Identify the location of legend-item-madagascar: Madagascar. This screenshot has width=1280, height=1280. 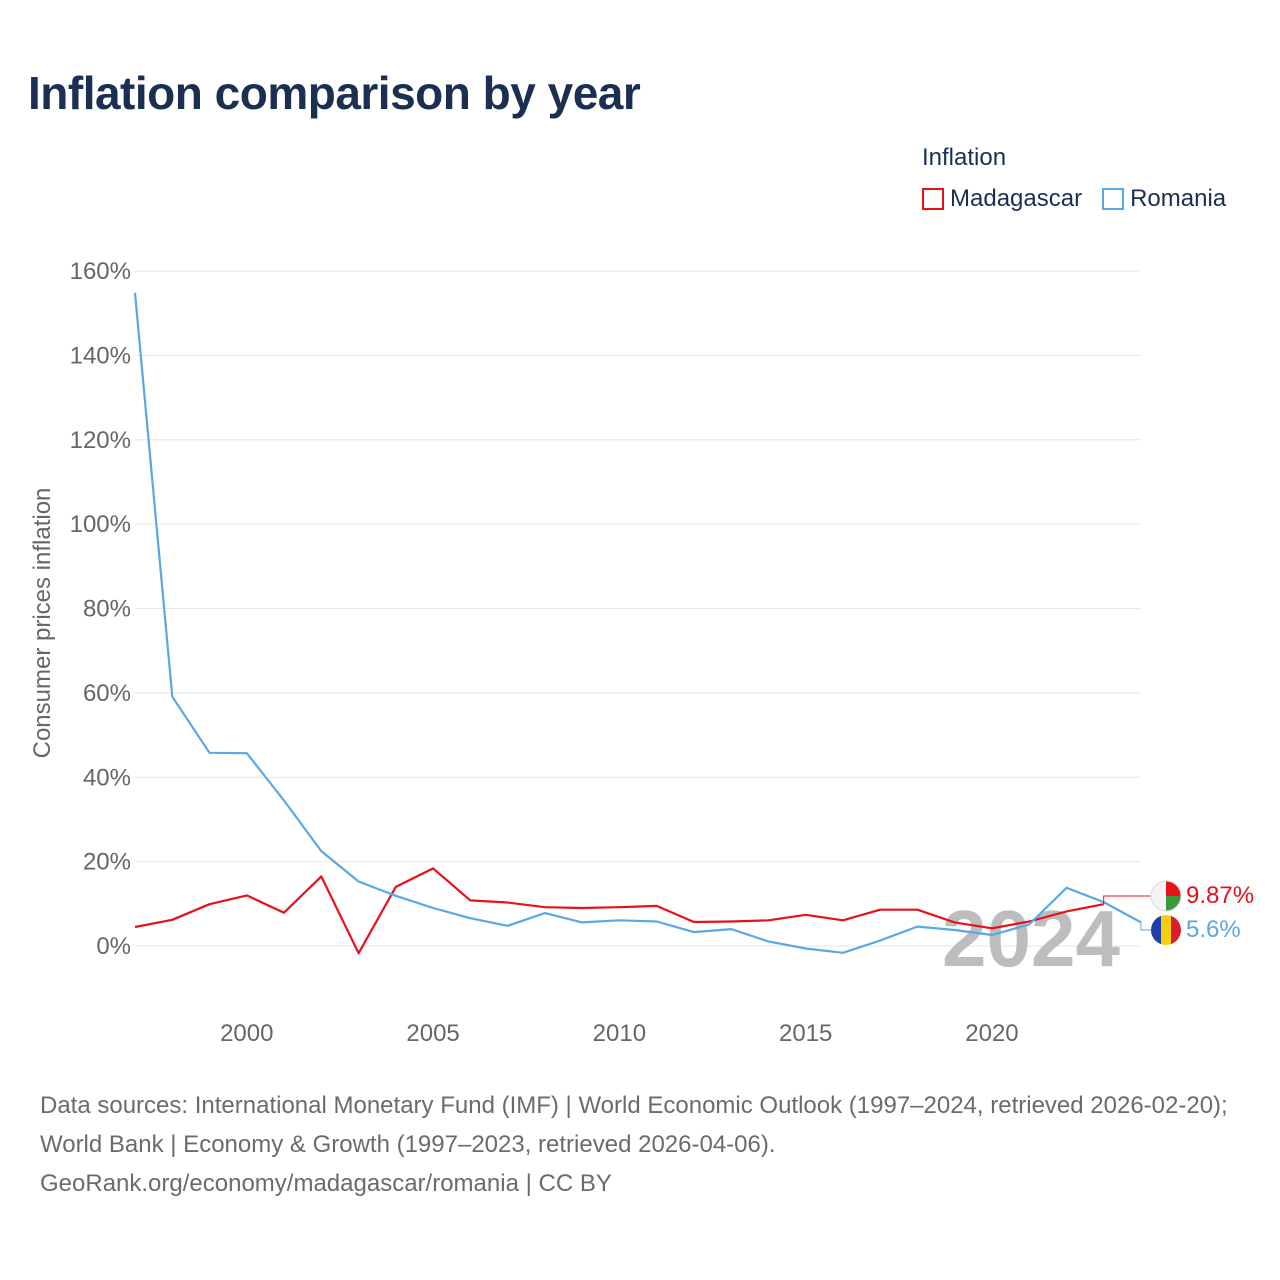
(1002, 199).